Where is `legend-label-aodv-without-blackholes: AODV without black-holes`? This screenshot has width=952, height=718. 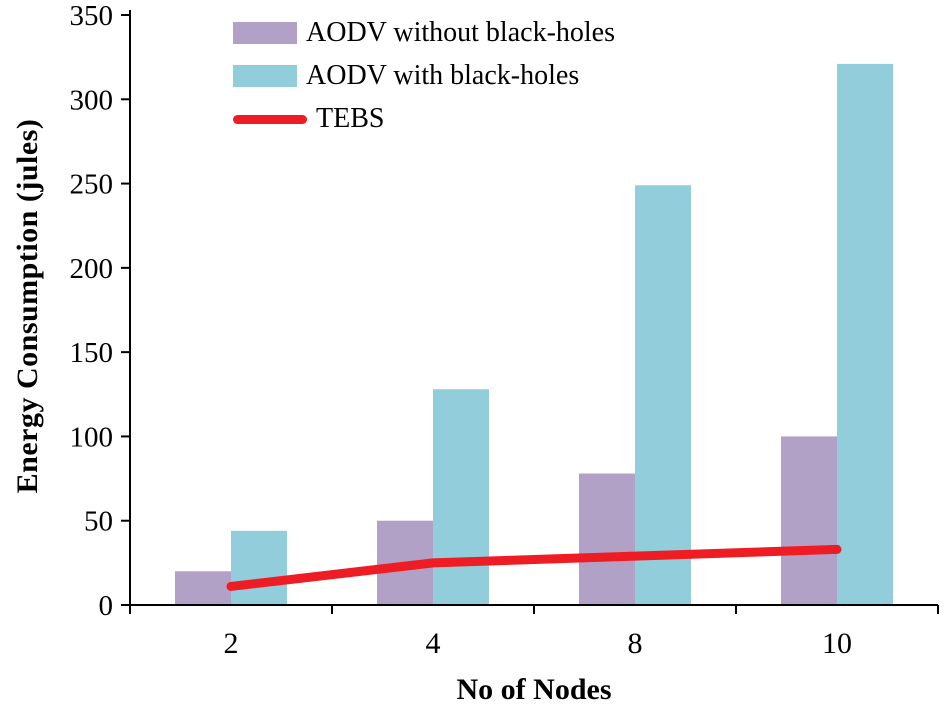
legend-label-aodv-without-blackholes: AODV without black-holes is located at coordinates (460, 32).